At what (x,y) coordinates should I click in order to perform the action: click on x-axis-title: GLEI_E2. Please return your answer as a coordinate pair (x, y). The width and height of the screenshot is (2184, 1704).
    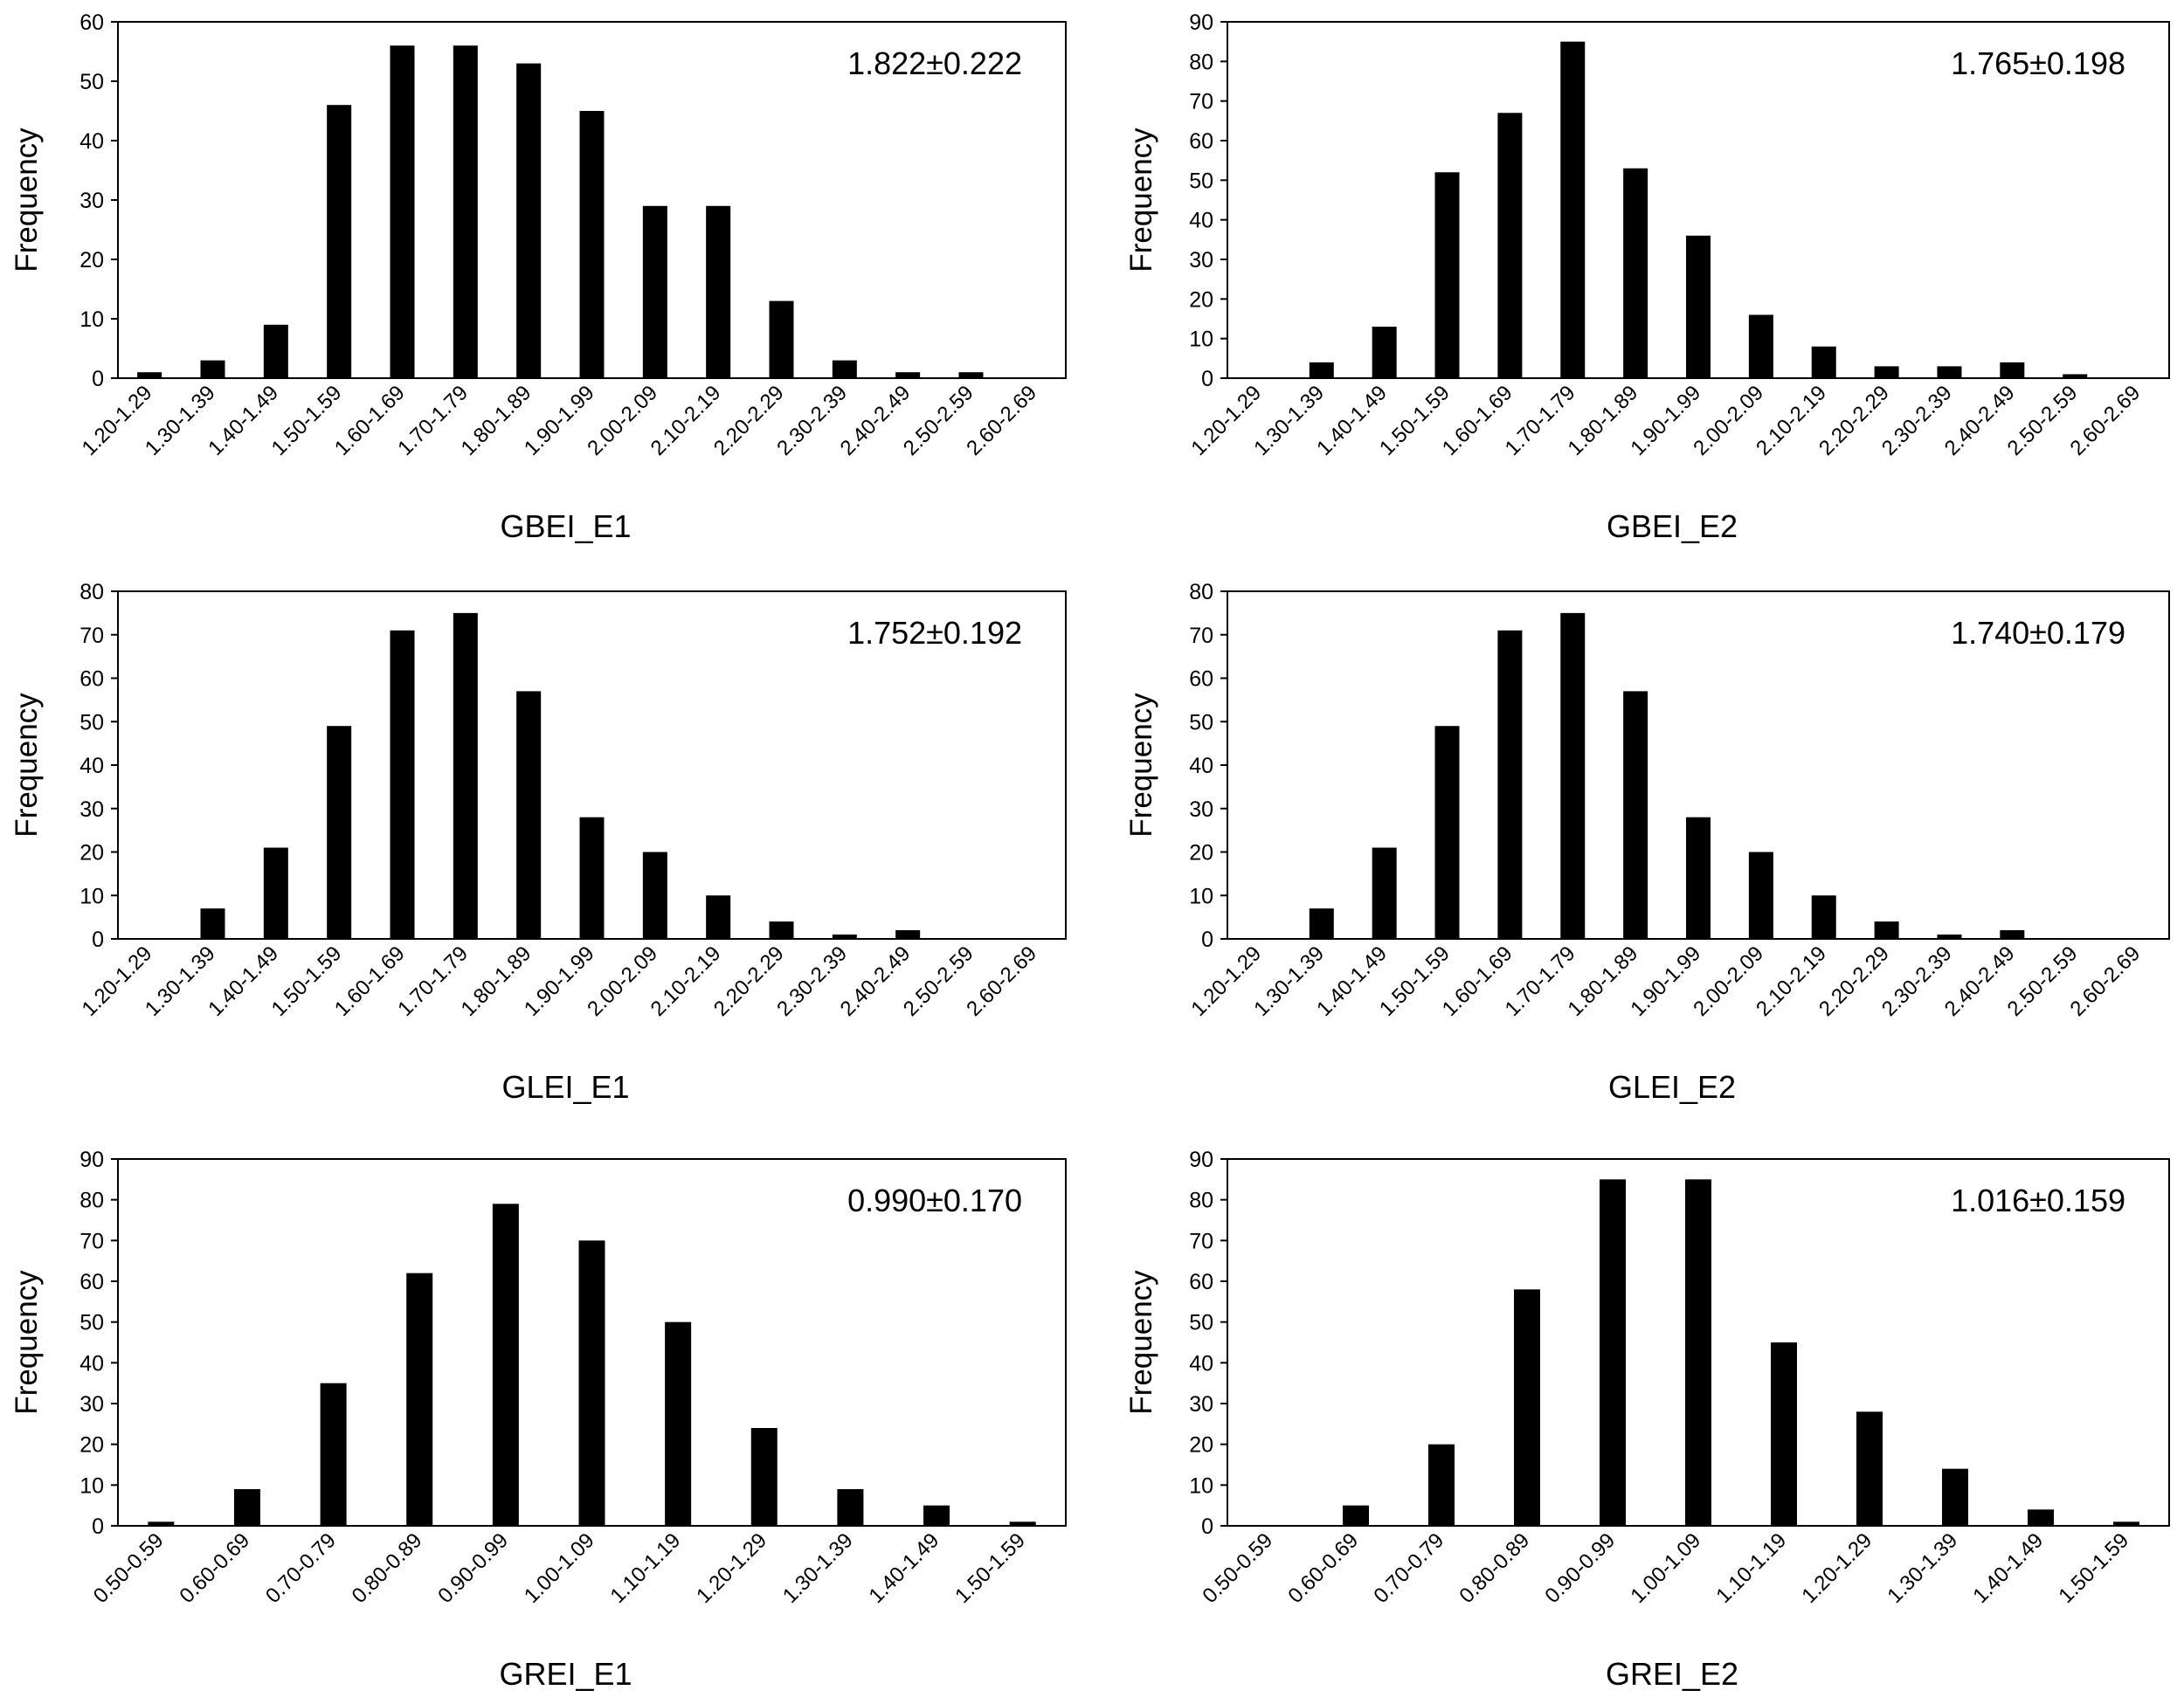
    Looking at the image, I should click on (1672, 1087).